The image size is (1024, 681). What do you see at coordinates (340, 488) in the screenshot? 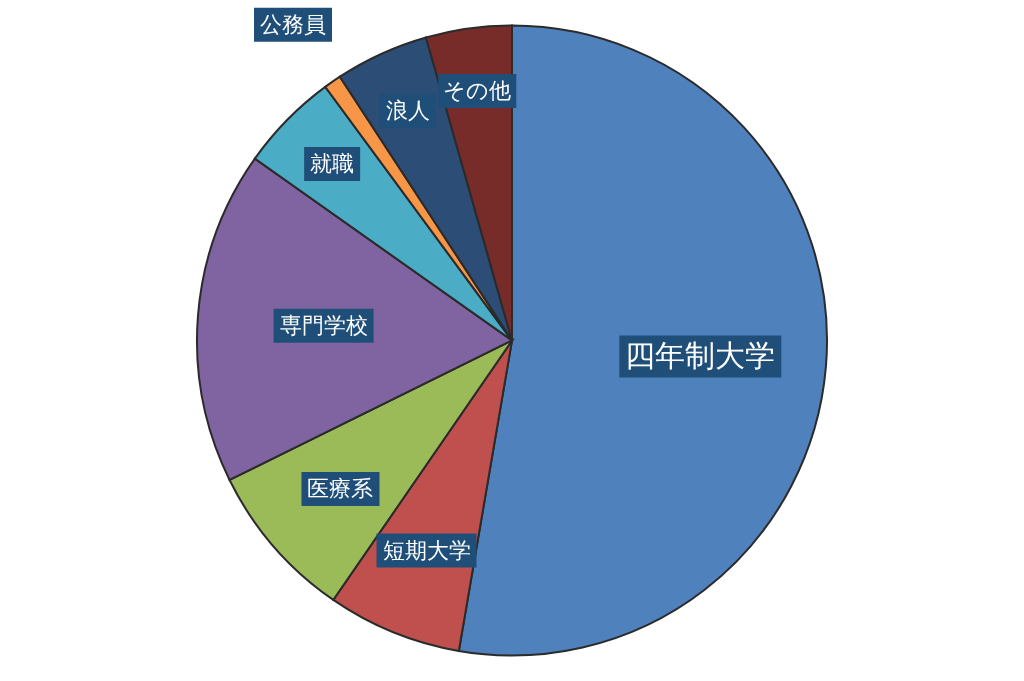
I see `slice-label: 医療系` at bounding box center [340, 488].